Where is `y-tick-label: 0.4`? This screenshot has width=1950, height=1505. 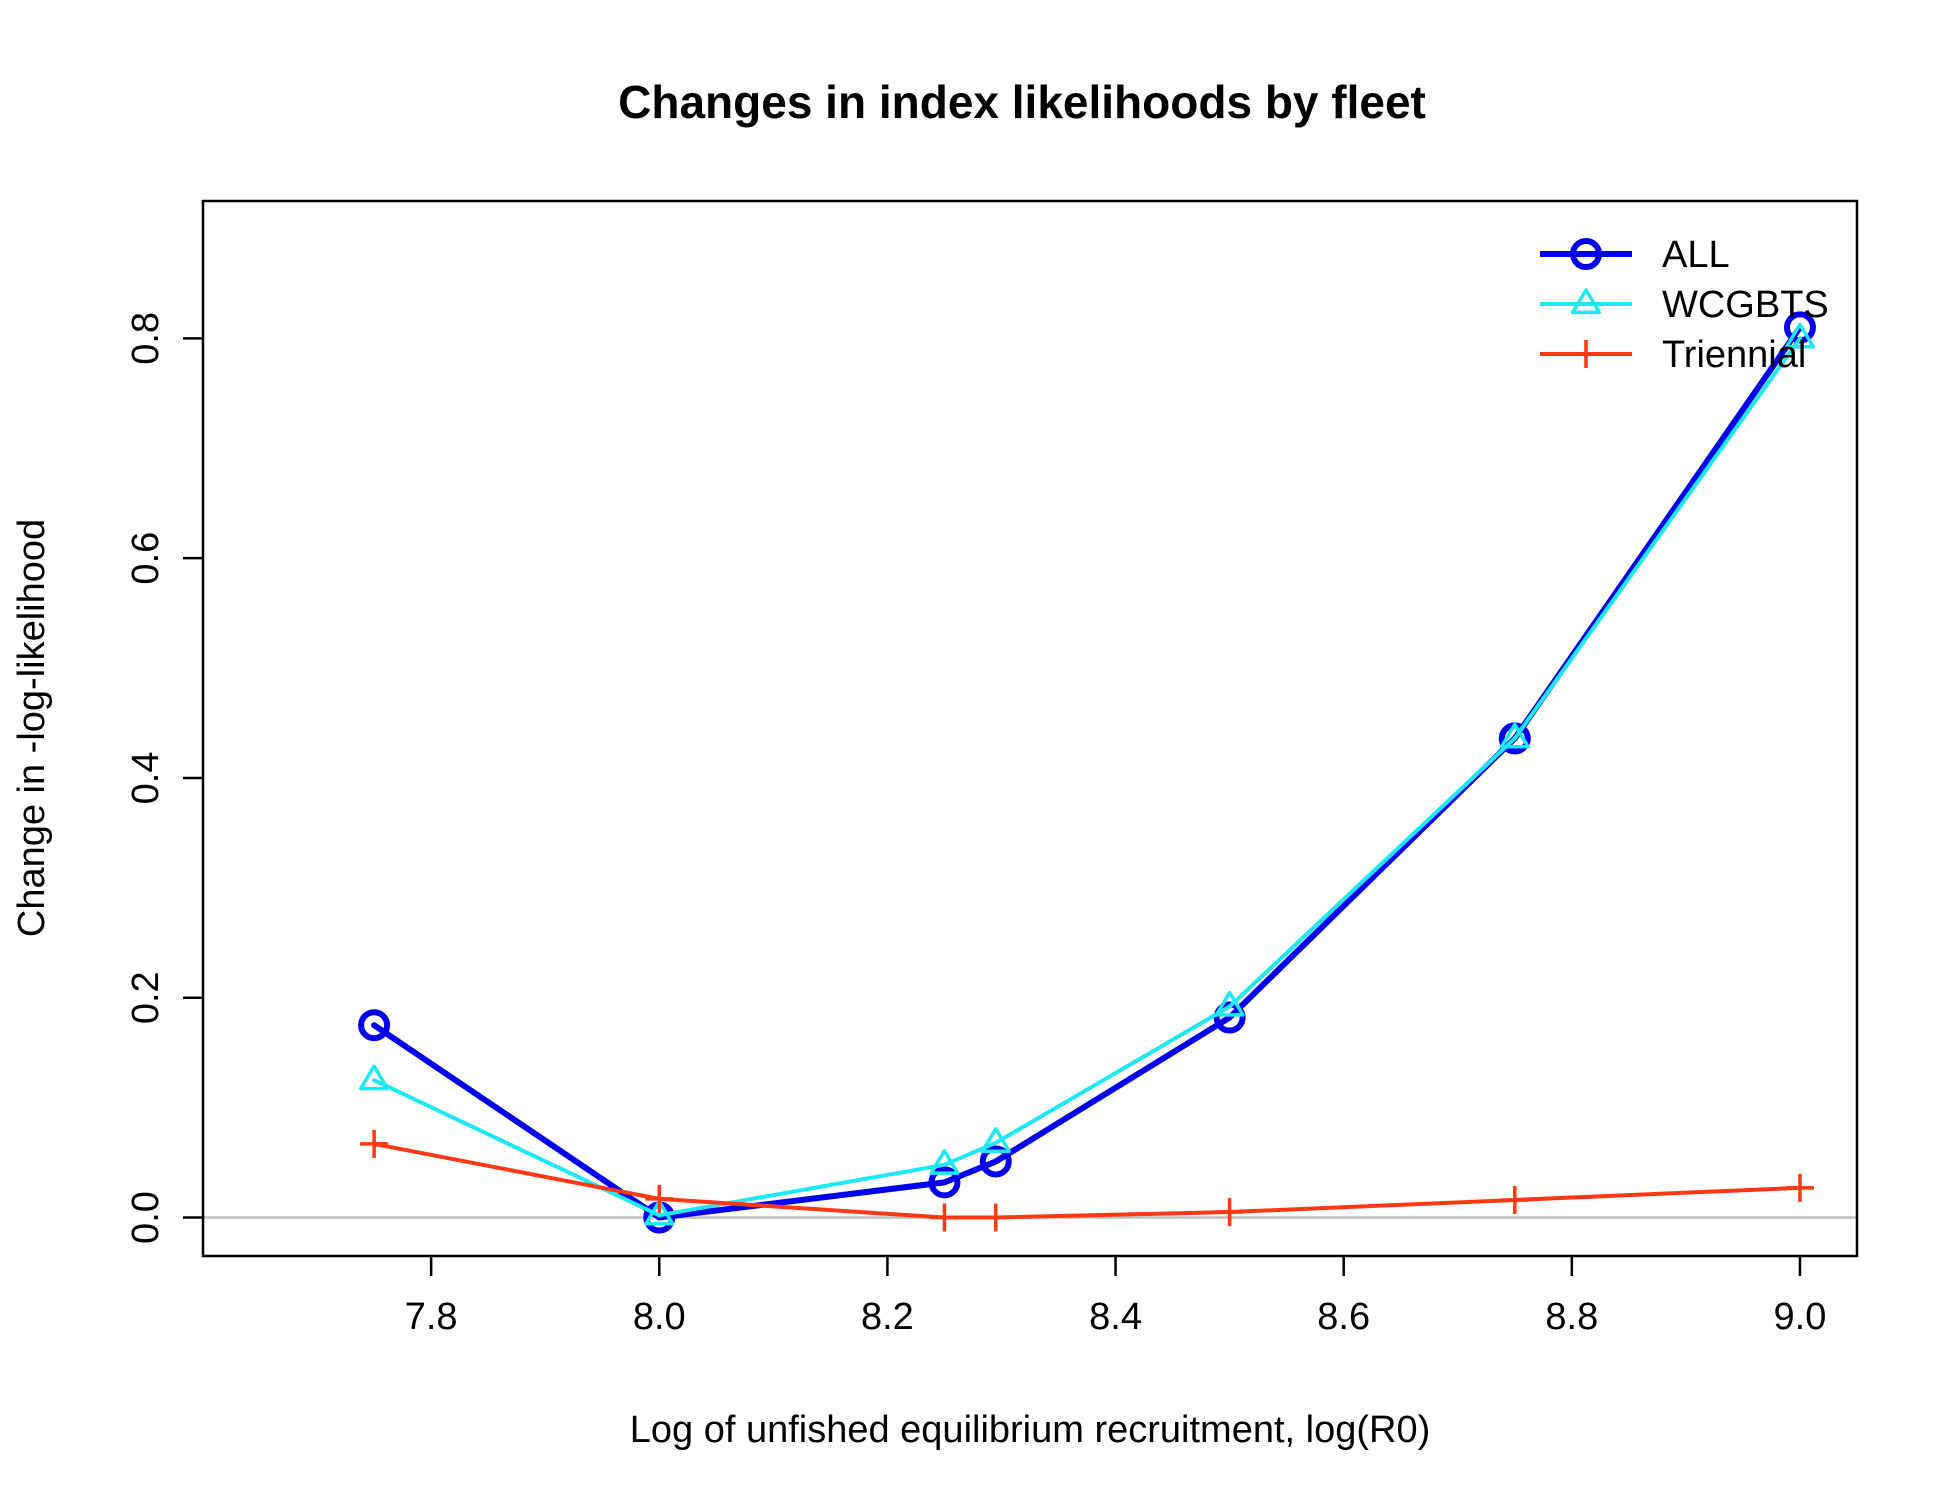
y-tick-label: 0.4 is located at coordinates (146, 778).